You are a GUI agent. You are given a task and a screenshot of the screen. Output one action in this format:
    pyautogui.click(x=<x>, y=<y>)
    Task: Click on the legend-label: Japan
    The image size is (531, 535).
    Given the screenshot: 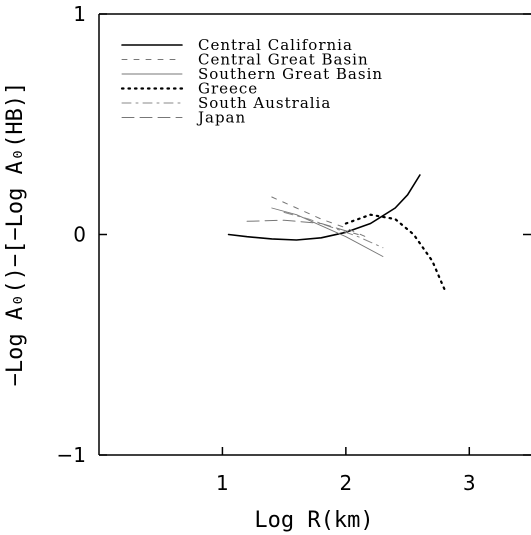 What is the action you would take?
    pyautogui.click(x=221, y=118)
    